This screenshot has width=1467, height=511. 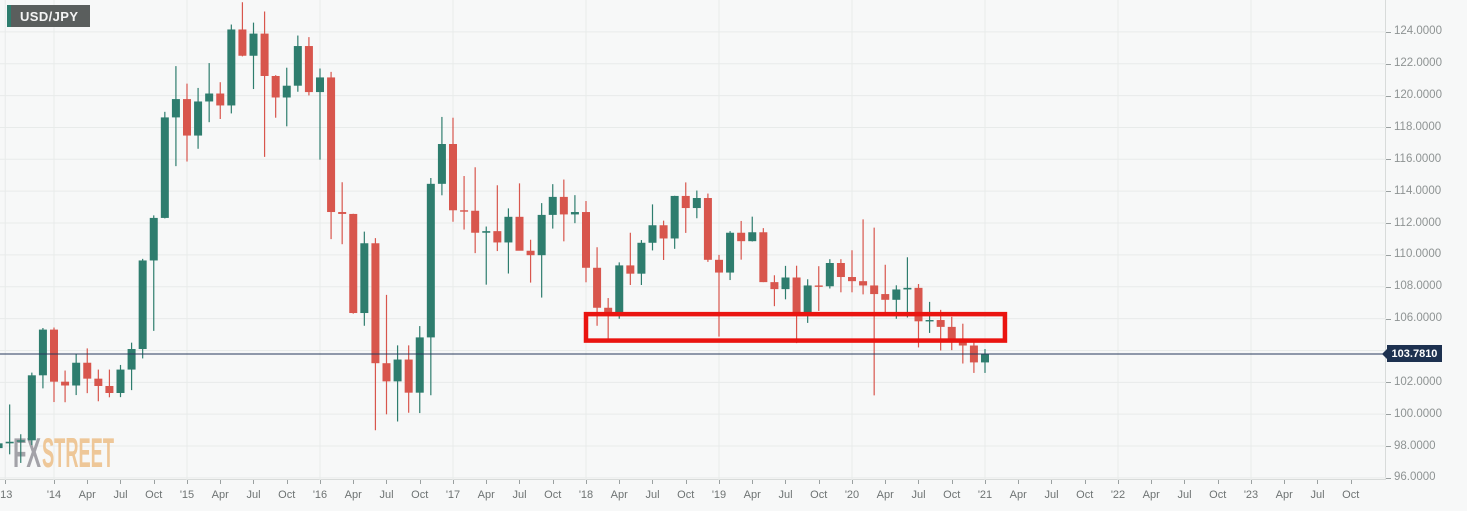 I want to click on price-tick-label: 122.0000, so click(x=1418, y=63).